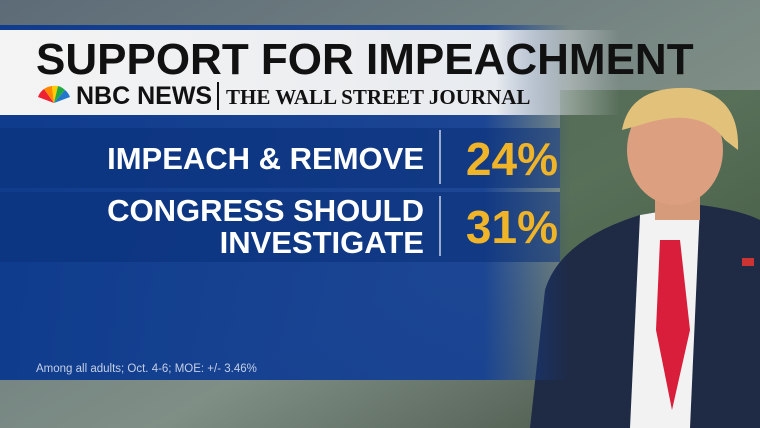  Describe the element at coordinates (512, 227) in the screenshot. I see `row-value: 31%` at that location.